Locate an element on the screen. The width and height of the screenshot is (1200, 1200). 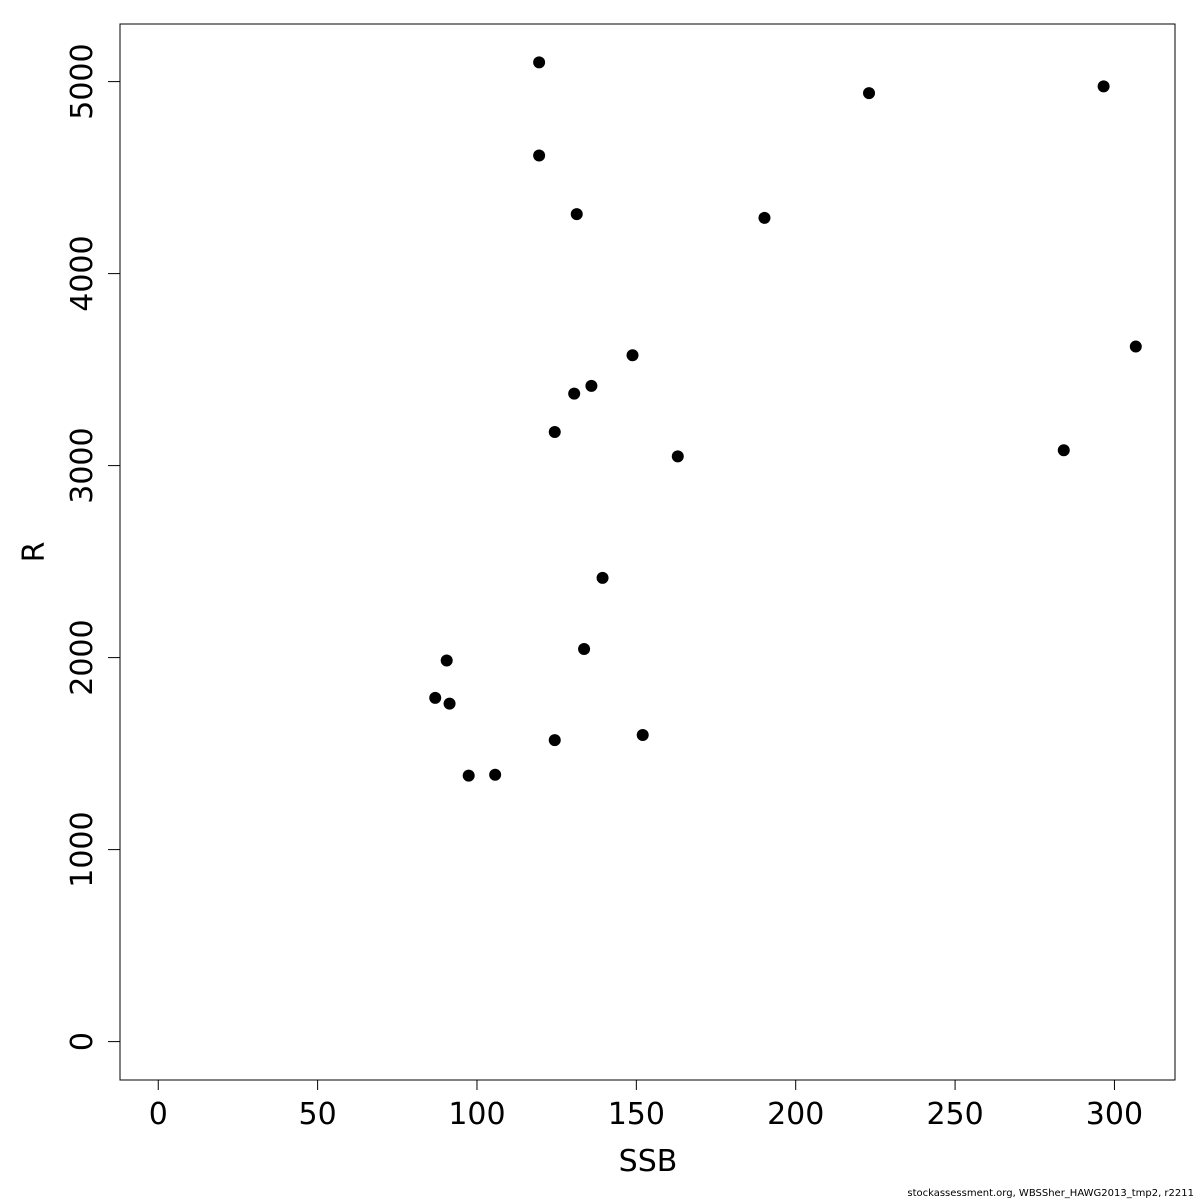
y-tick-label: 2000 is located at coordinates (82, 657).